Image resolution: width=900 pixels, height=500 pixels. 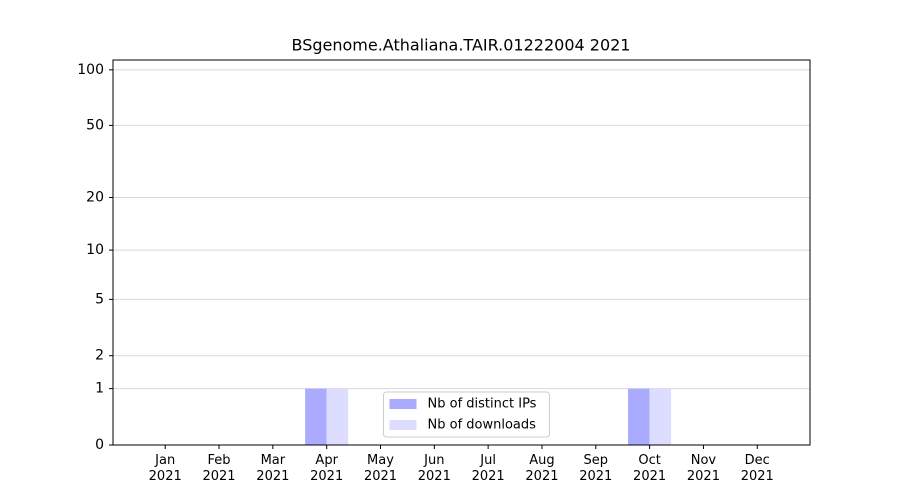 I want to click on x-tick-label: Sep 2021, so click(x=596, y=468).